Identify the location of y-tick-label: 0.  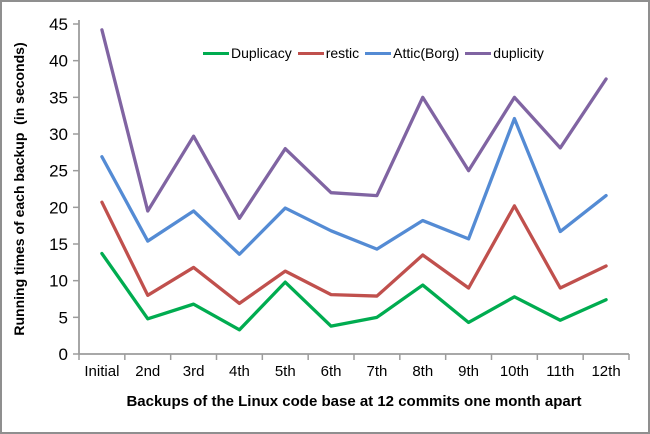
(63, 354).